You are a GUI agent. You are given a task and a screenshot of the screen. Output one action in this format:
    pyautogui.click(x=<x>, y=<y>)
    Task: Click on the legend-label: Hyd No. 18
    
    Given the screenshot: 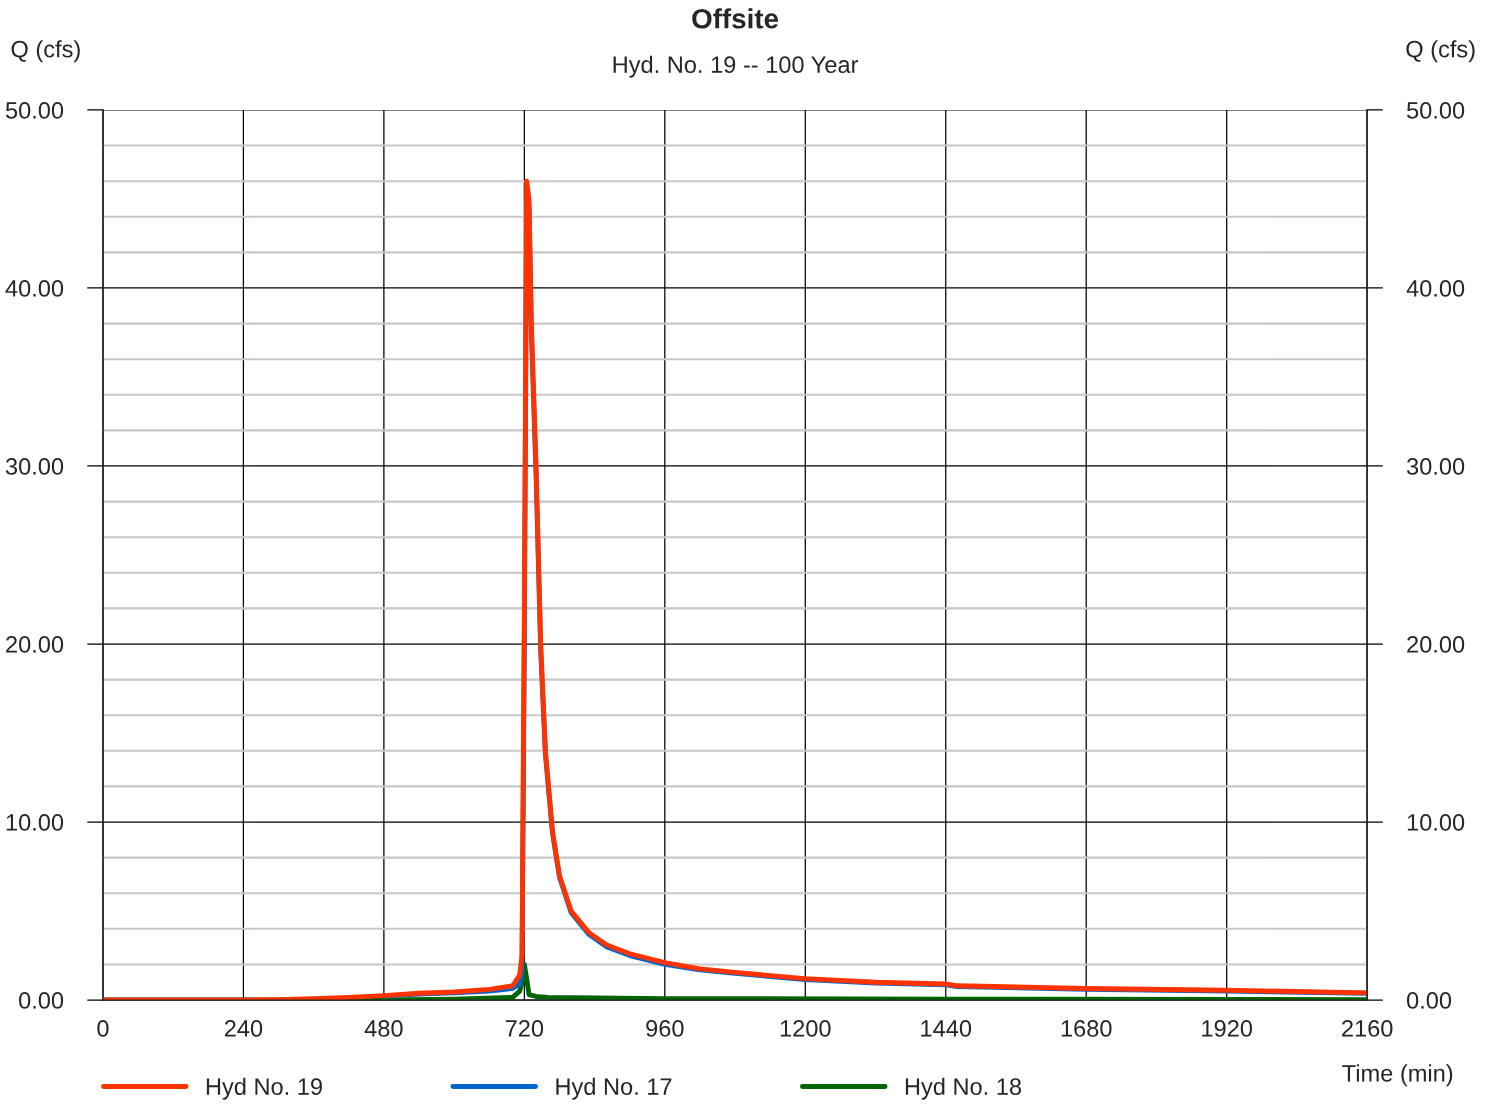 What is the action you would take?
    pyautogui.click(x=963, y=1088)
    